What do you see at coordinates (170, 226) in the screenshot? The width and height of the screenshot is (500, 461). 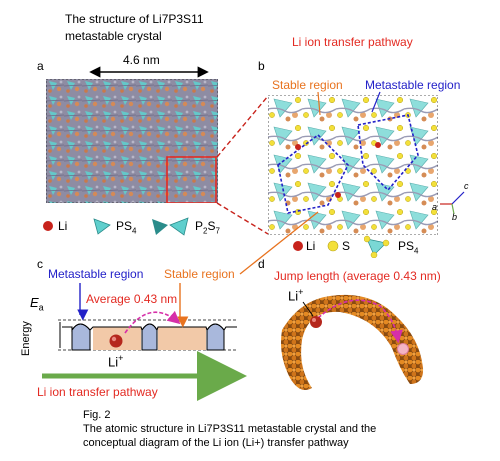 I see `legend-a-p2s7-icon` at bounding box center [170, 226].